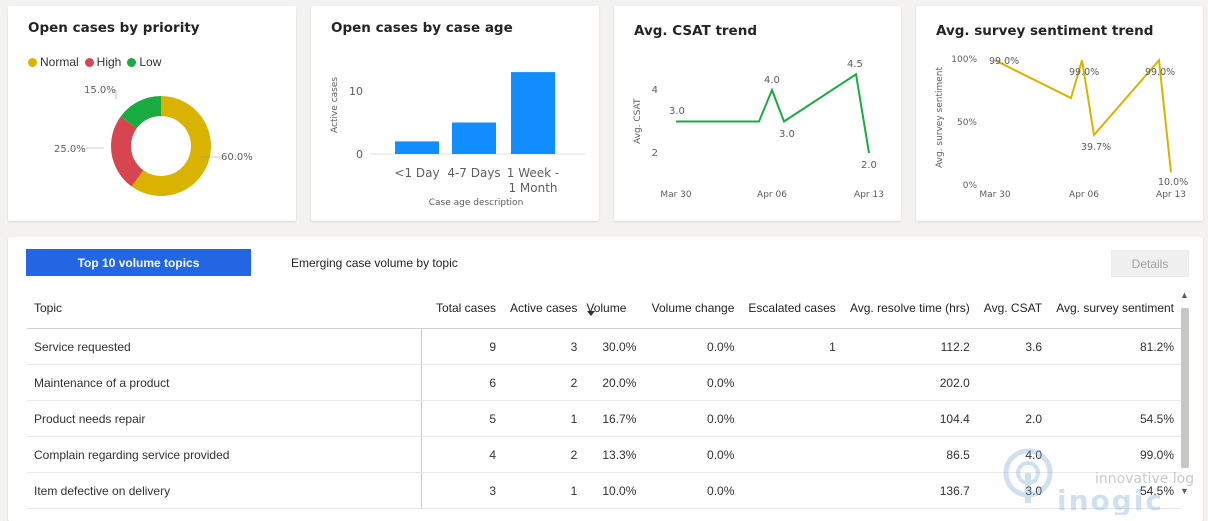 The image size is (1208, 521). I want to click on col-avg-csat: Avg. CSAT, so click(1013, 308).